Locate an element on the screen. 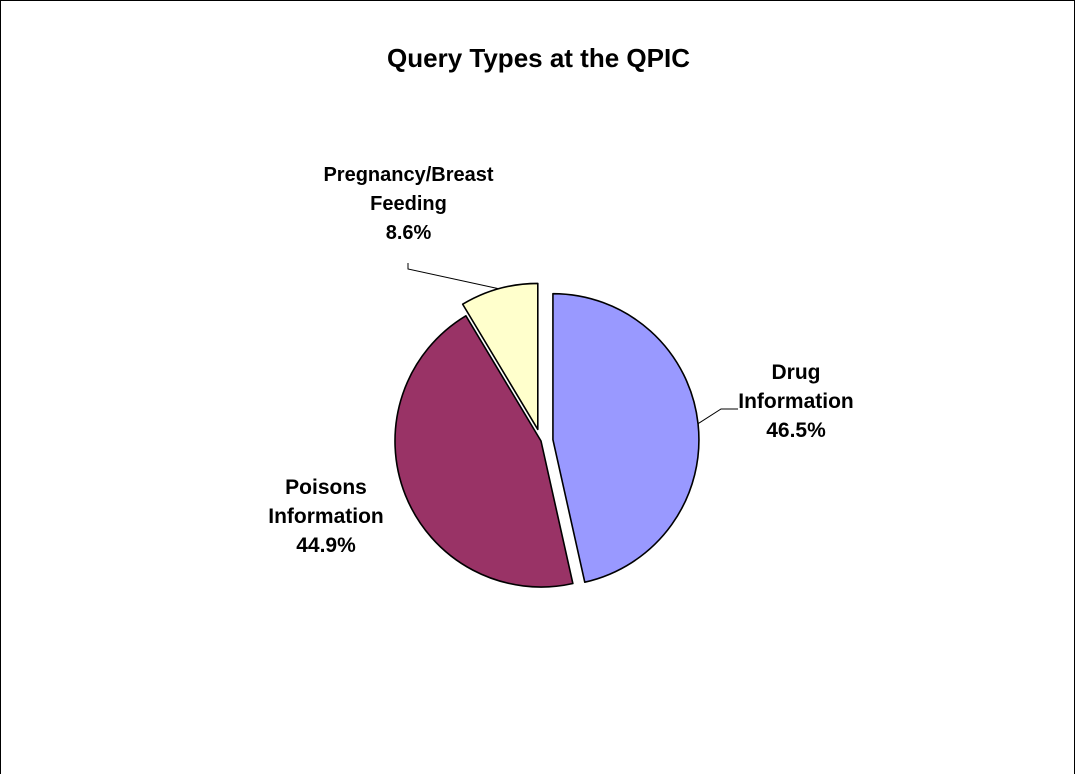 The image size is (1075, 775). label-poisons-information: Poisons Information 44.9% is located at coordinates (326, 516).